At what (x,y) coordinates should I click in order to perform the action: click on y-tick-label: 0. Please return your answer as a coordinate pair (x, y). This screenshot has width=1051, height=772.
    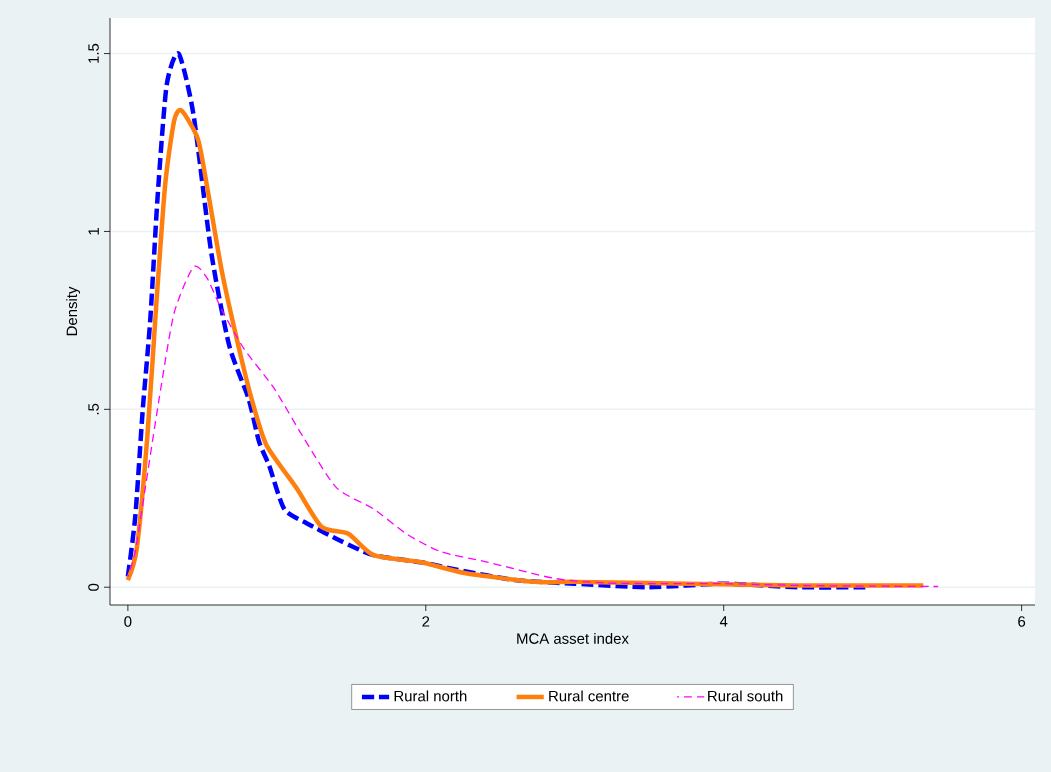
    Looking at the image, I should click on (93, 587).